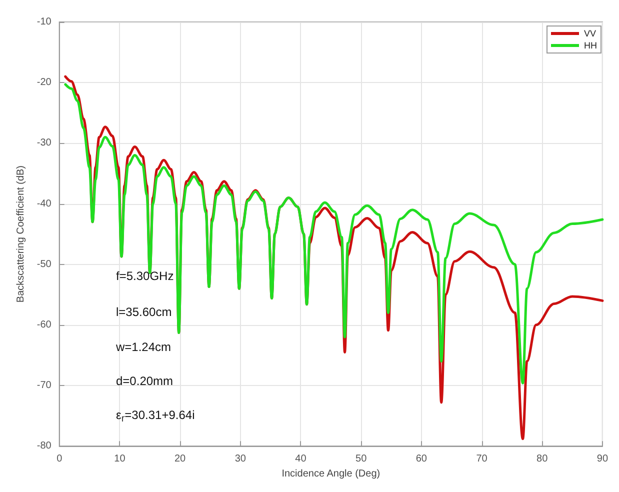 This screenshot has height=492, width=619. What do you see at coordinates (145, 381) in the screenshot?
I see `annotation: d=0.20mm` at bounding box center [145, 381].